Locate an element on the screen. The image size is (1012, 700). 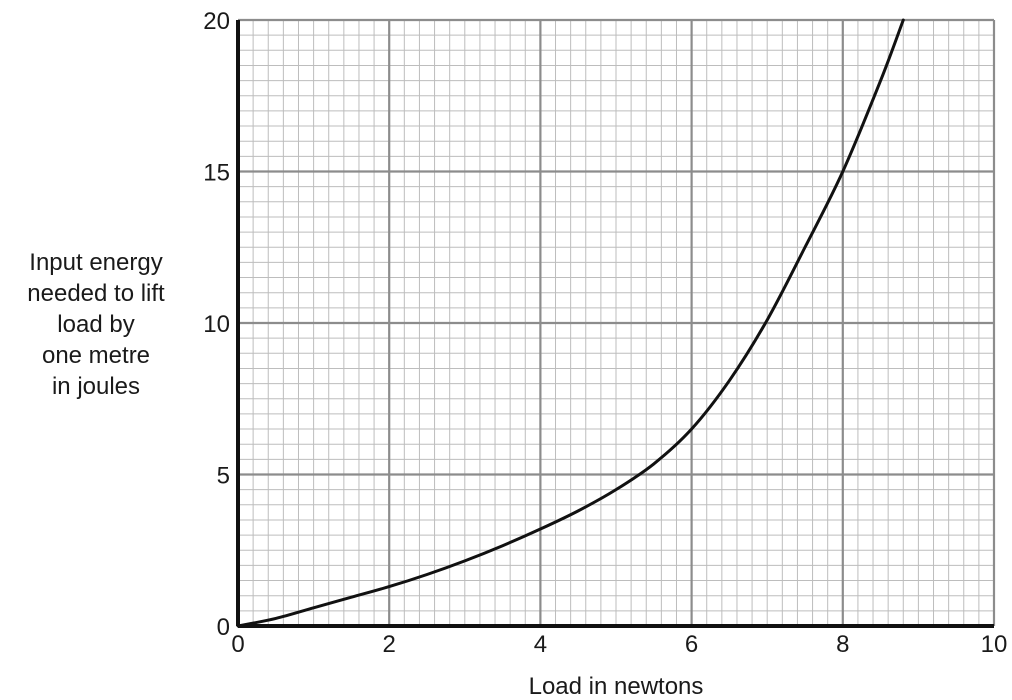
x-tick-label: 8 is located at coordinates (842, 644).